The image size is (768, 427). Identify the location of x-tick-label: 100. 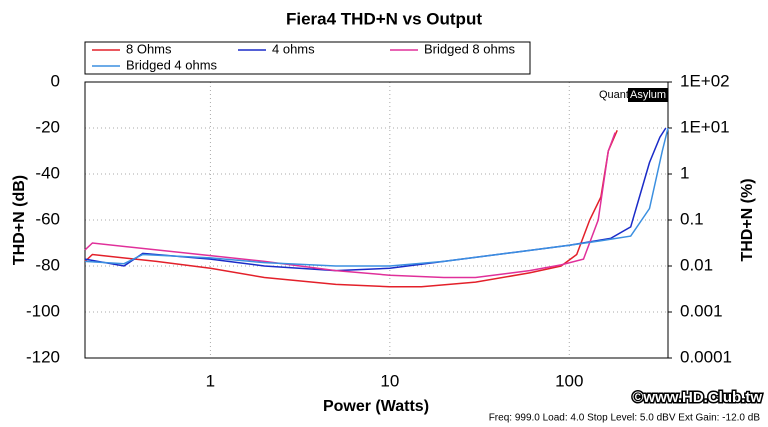
(569, 380).